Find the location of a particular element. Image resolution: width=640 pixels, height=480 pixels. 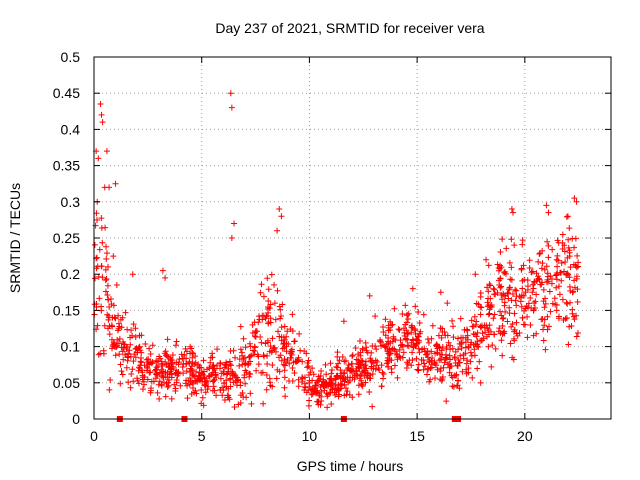

y-tick-labels: 0 0.05 0.1 0.15 0.2 0.25 0.3 0.35 0.4 0.45 0.5 is located at coordinates (66, 238).